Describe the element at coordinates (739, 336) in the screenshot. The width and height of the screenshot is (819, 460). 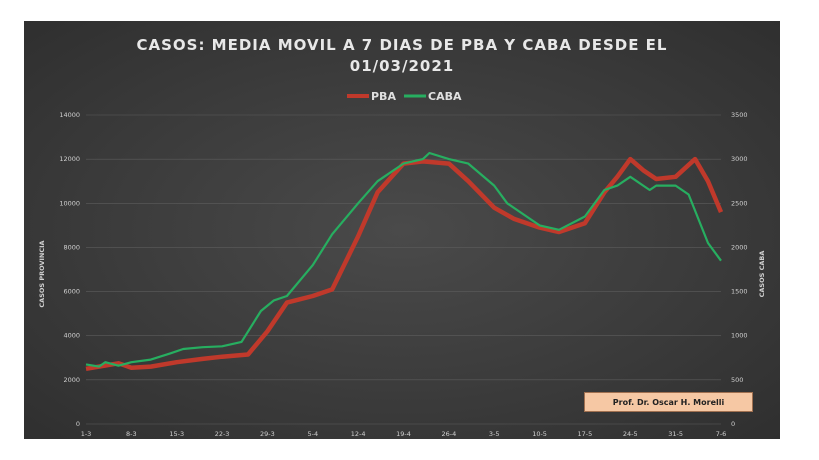
I see `y-right-tick-label: 1000` at that location.